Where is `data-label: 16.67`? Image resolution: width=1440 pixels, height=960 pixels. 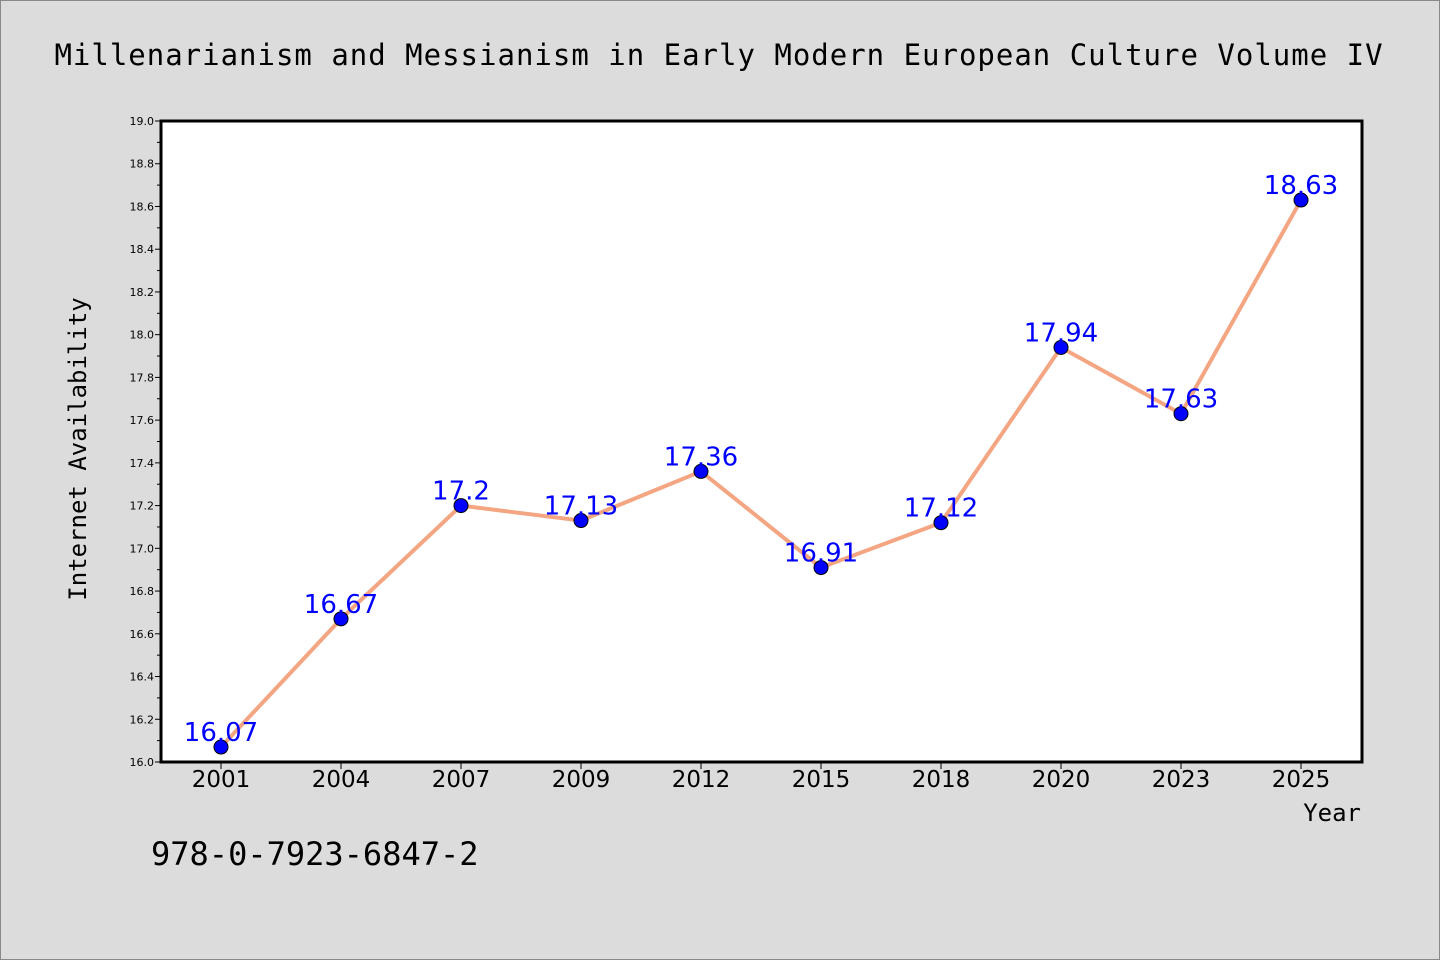
data-label: 16.67 is located at coordinates (341, 605).